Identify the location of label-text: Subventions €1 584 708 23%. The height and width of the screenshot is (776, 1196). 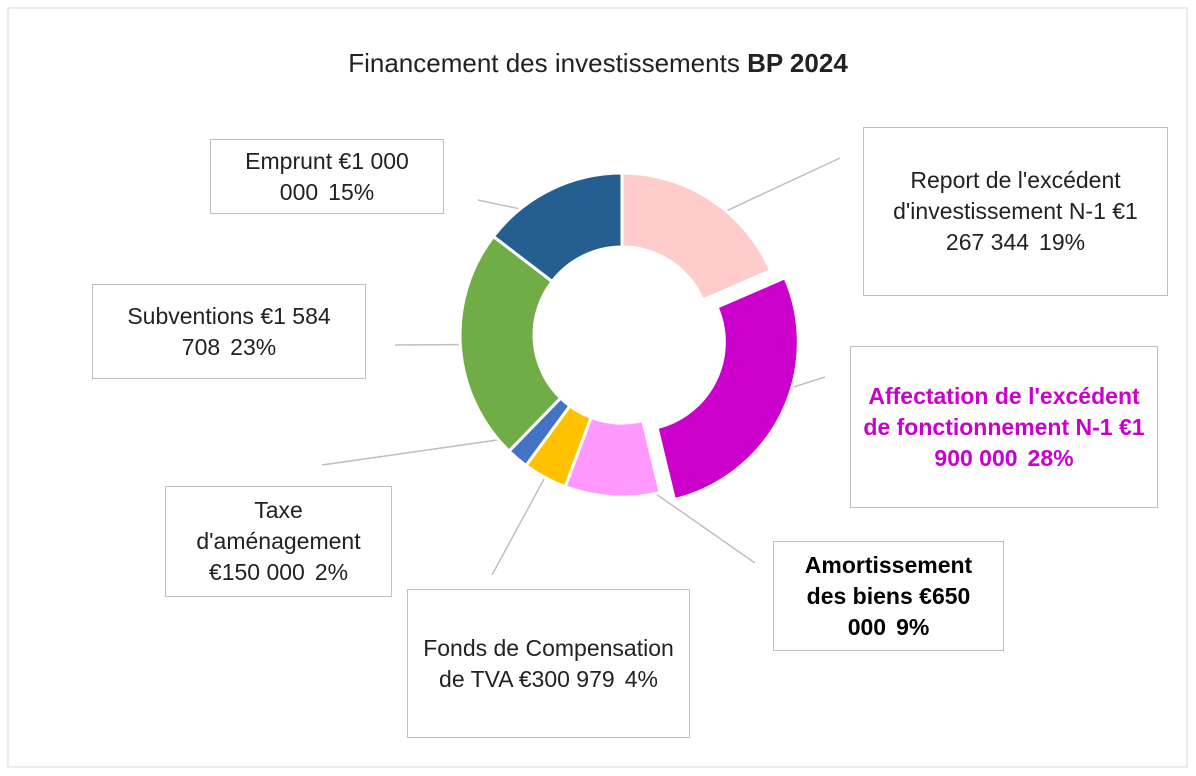
(229, 332).